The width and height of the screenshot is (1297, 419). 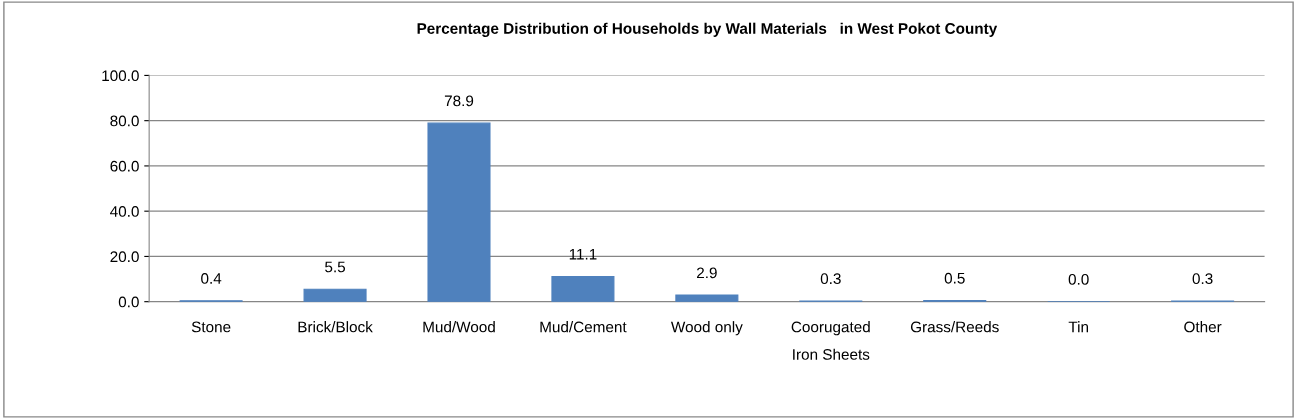 I want to click on data-label: 0.5, so click(x=954, y=278).